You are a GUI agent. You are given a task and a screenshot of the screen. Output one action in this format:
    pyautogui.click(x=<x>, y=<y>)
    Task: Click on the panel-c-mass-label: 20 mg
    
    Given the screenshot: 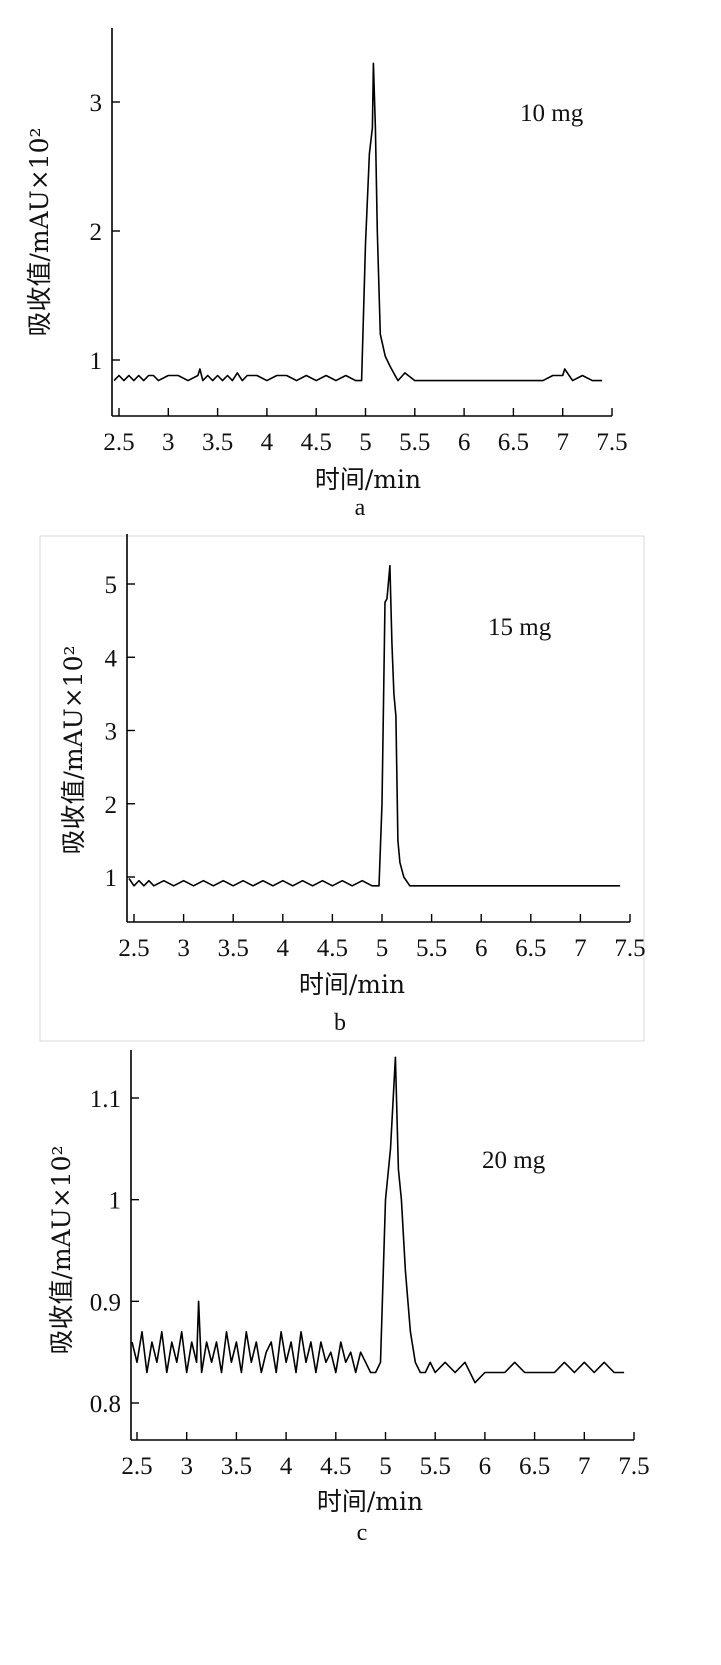 What is the action you would take?
    pyautogui.click(x=514, y=1160)
    